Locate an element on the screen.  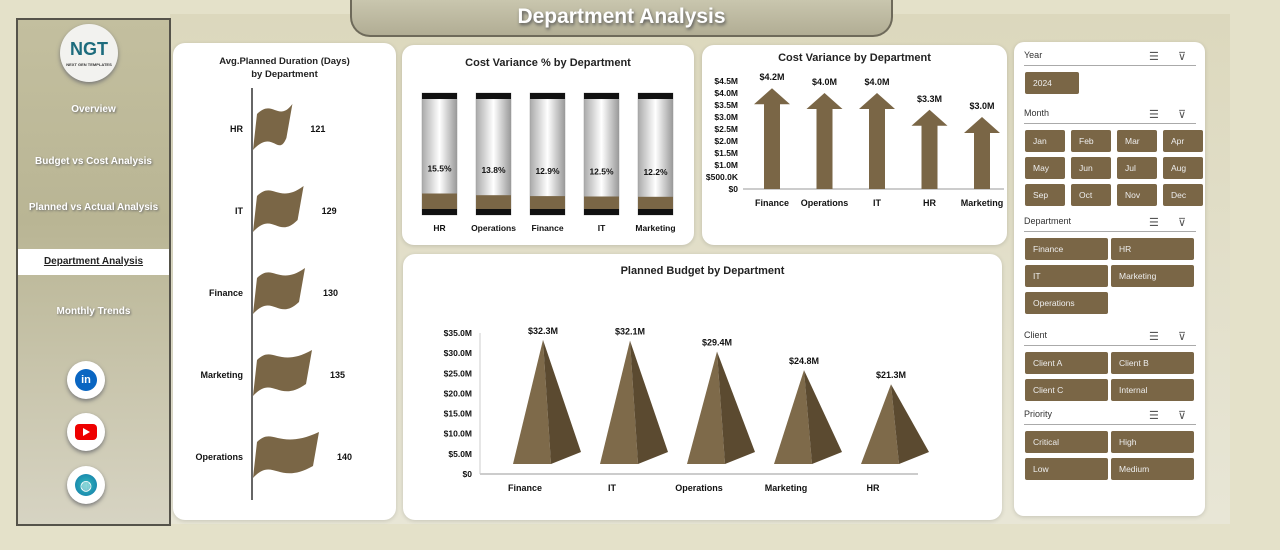
data-label: 129 is located at coordinates (329, 211).